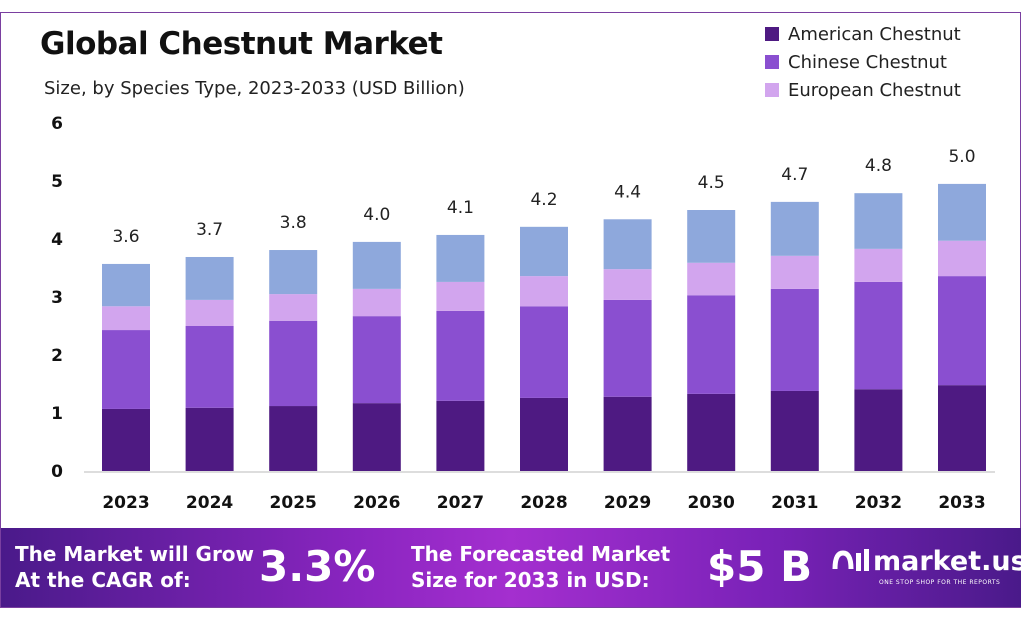  What do you see at coordinates (940, 582) in the screenshot?
I see `logo-tagline: ONE STOP SHOP FOR THE REPORTS` at bounding box center [940, 582].